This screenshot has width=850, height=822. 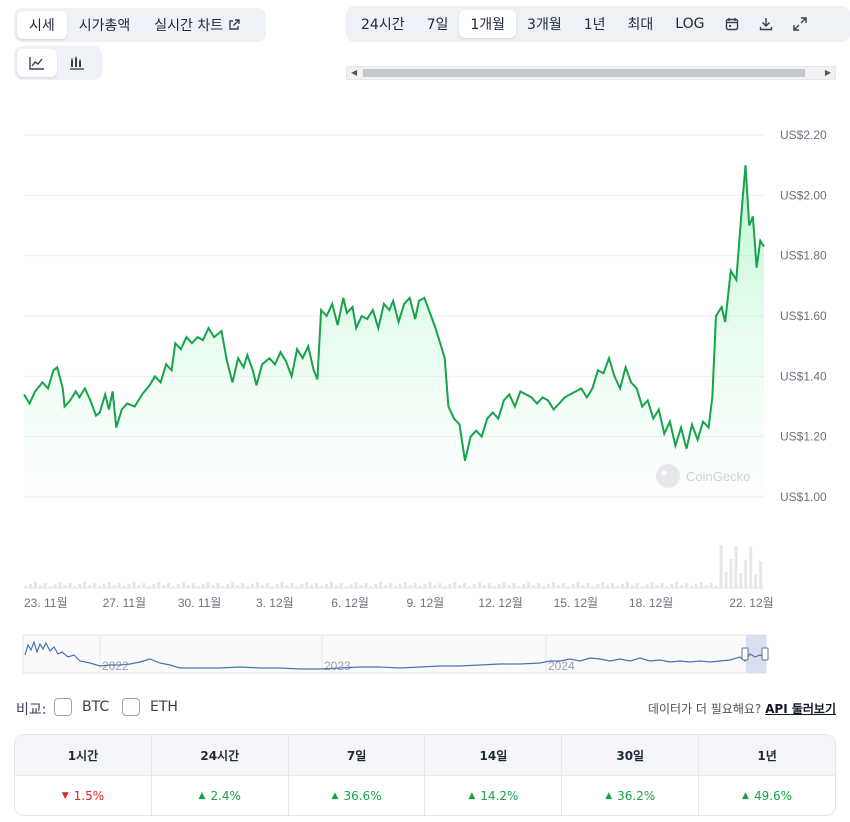 I want to click on compare-eth: ETH, so click(x=150, y=707).